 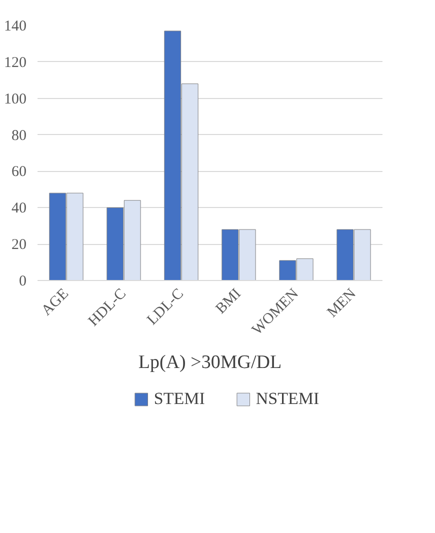 I want to click on legend-label: STEMI, so click(x=179, y=398).